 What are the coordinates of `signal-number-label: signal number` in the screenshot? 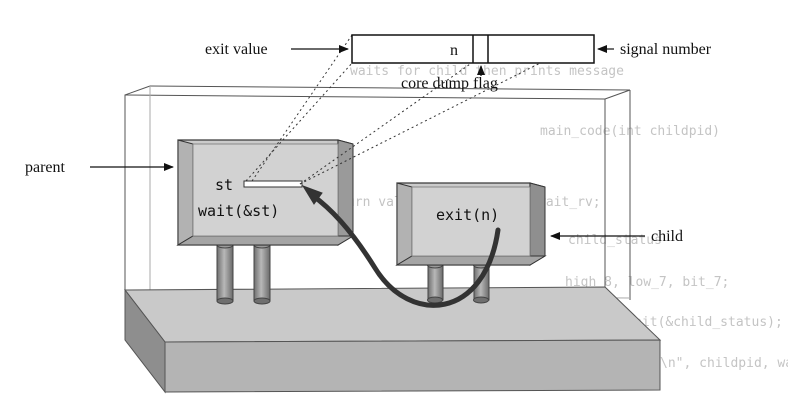 It's located at (666, 49).